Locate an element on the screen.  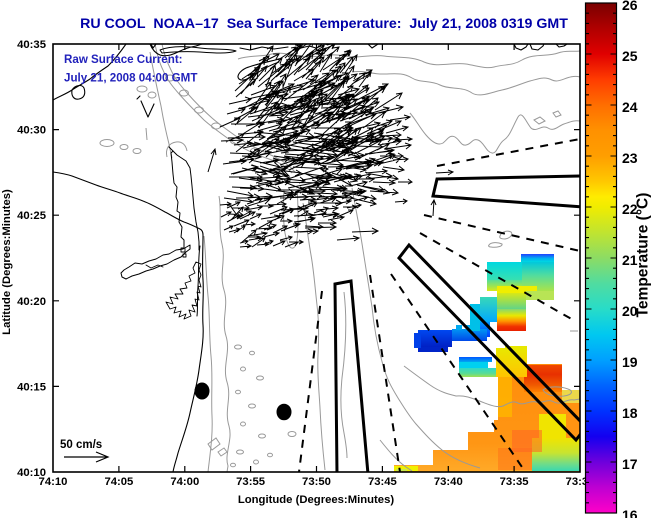
svg-text: Longitude (Degrees:Minutes) is located at coordinates (316, 500).